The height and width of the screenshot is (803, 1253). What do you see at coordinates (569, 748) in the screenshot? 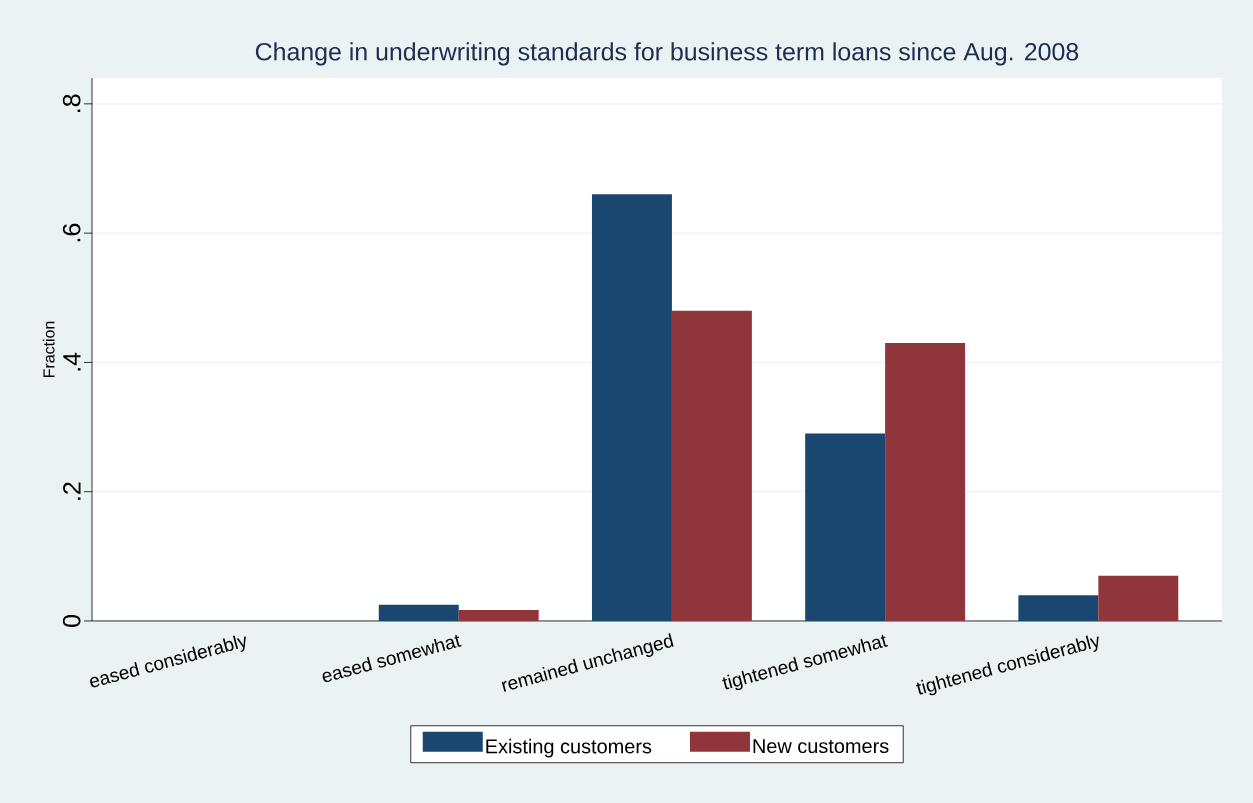
I see `legend-label: Existing customers` at bounding box center [569, 748].